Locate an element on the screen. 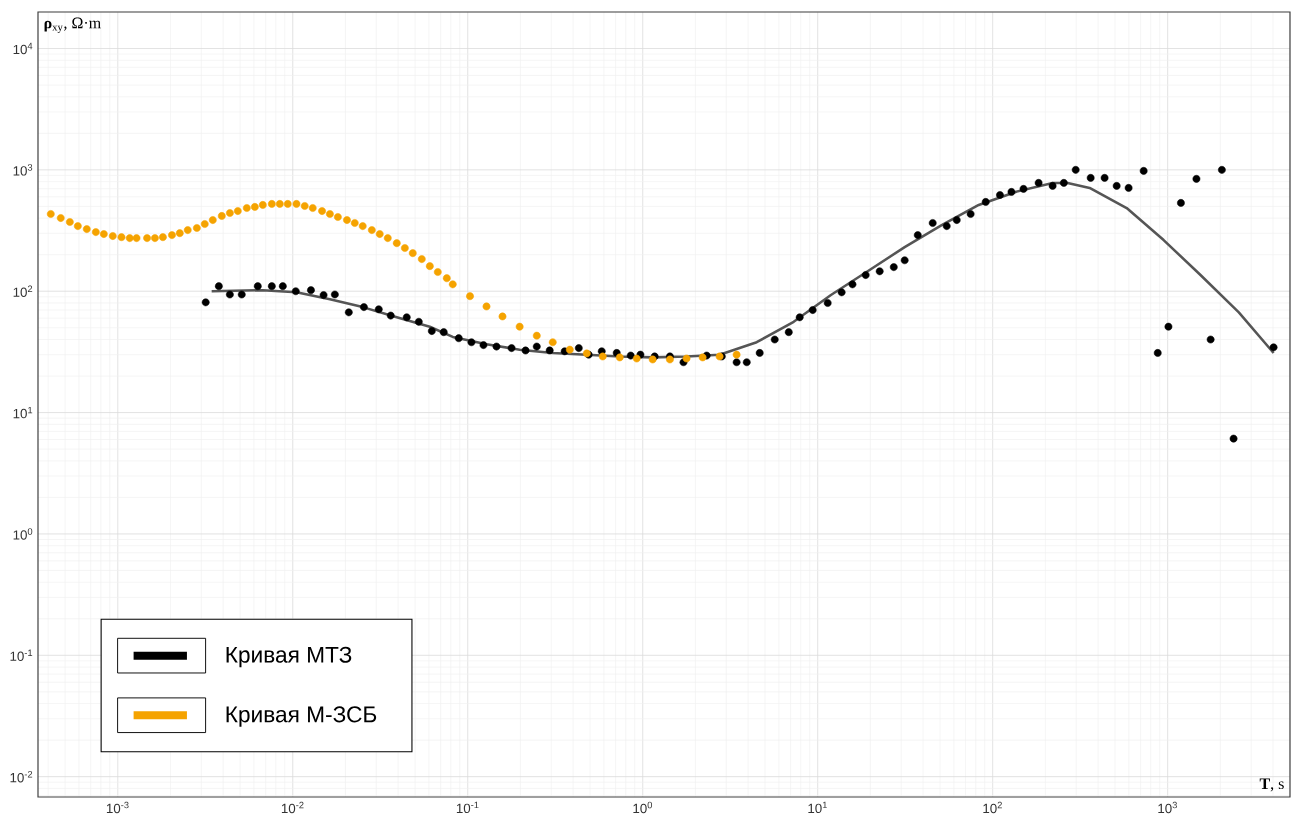  y-tick-label: 10$^{3}$ is located at coordinates (23, 170).